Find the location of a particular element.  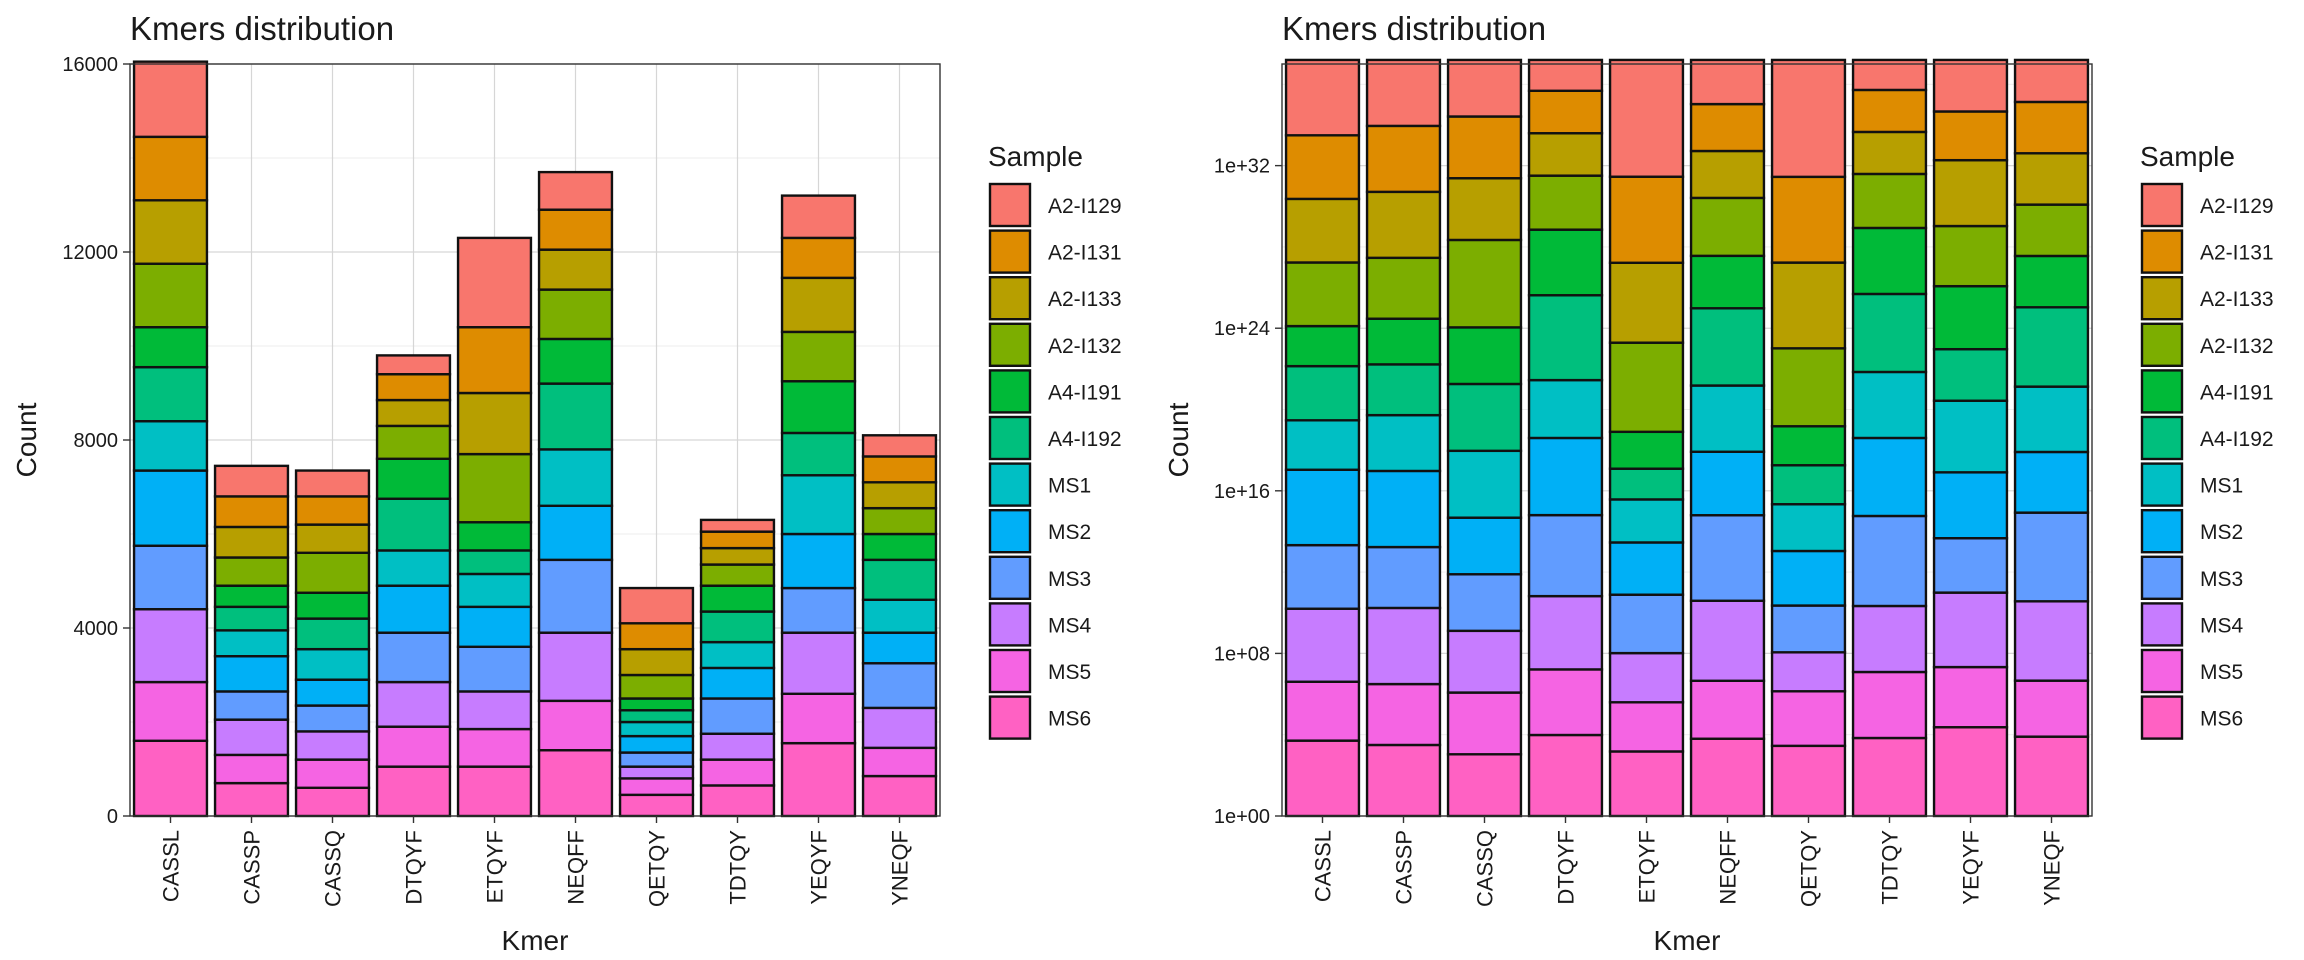

bar-segment-yneqf-ms4 is located at coordinates (2051, 641).